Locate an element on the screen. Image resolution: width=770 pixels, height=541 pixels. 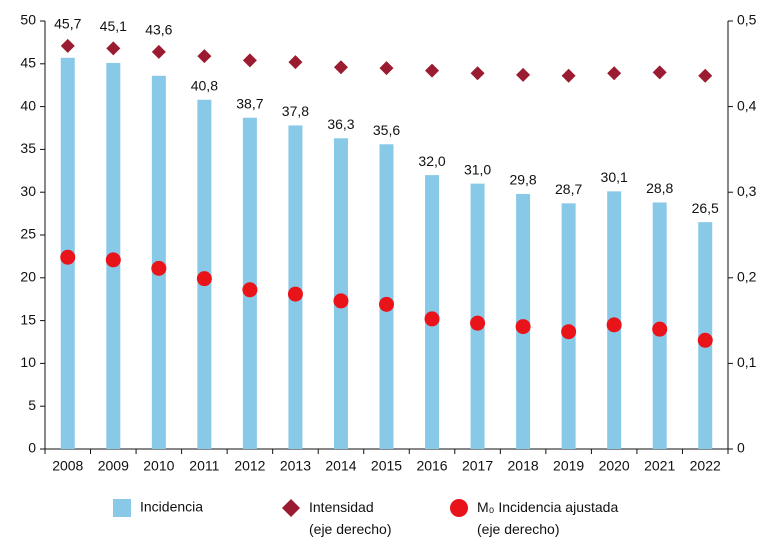
y2-tick-label: 0,5 is located at coordinates (747, 20).